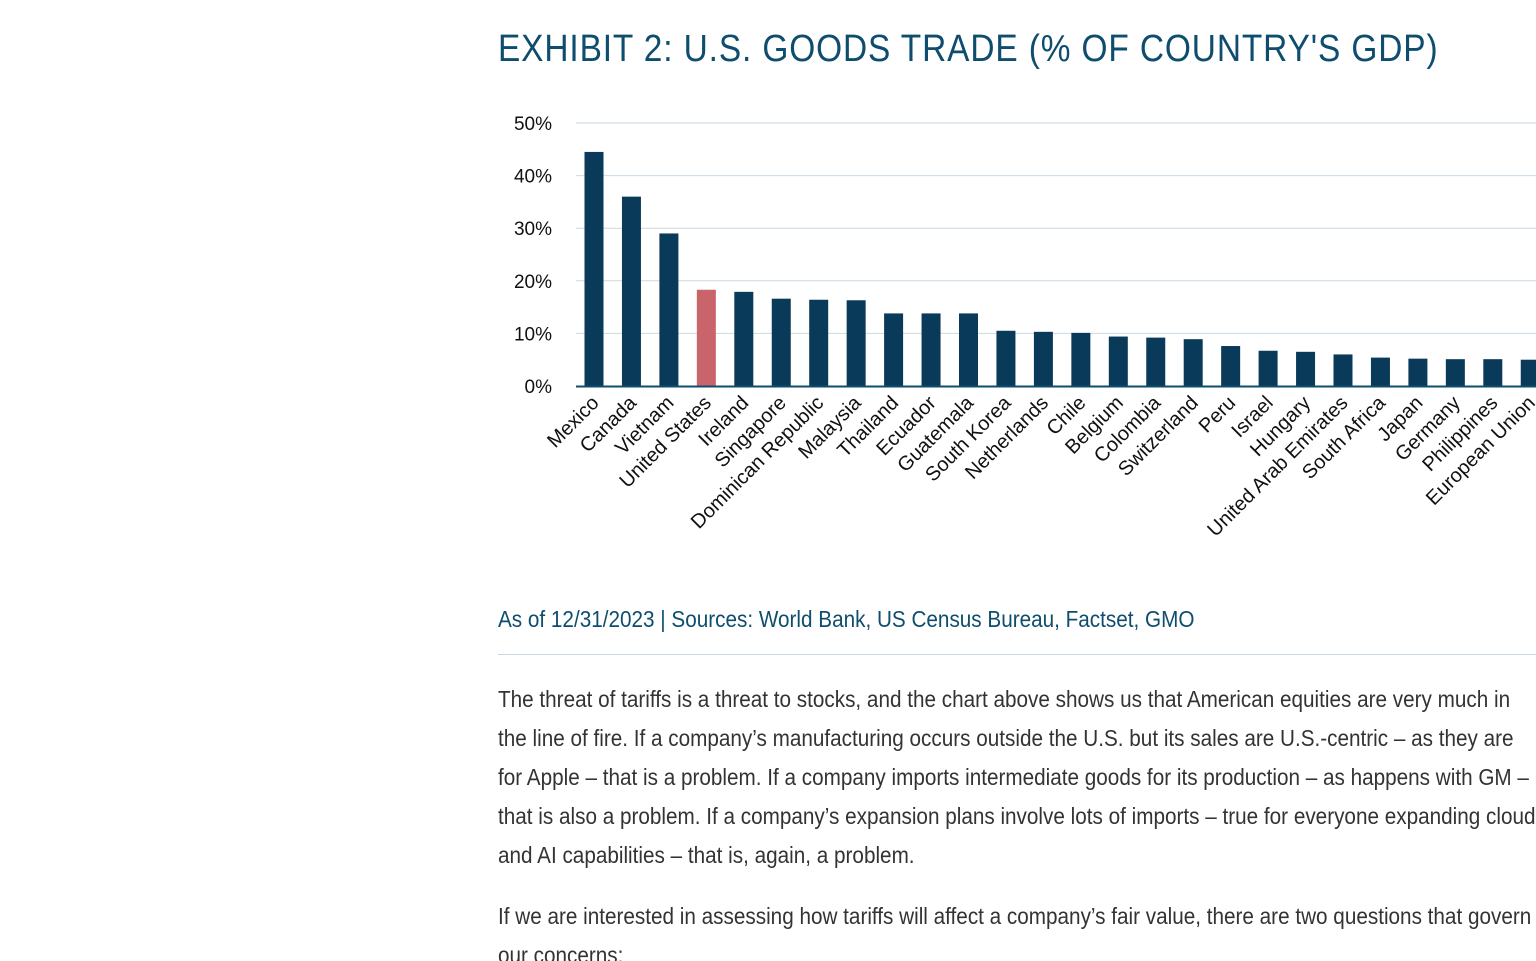  What do you see at coordinates (1056, 228) in the screenshot?
I see `gridlines` at bounding box center [1056, 228].